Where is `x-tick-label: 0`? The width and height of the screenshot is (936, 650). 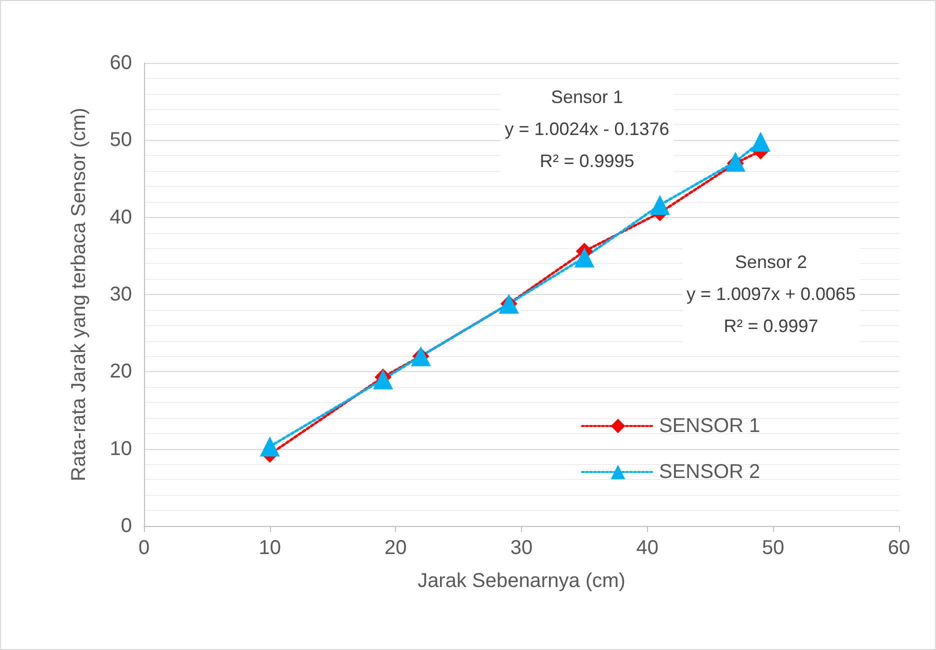 x-tick-label: 0 is located at coordinates (144, 548).